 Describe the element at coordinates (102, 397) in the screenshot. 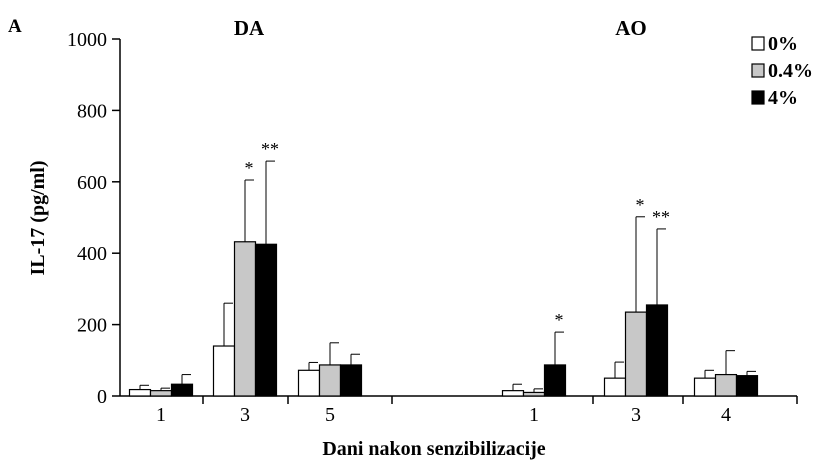

I see `y-tick-label: 0` at that location.